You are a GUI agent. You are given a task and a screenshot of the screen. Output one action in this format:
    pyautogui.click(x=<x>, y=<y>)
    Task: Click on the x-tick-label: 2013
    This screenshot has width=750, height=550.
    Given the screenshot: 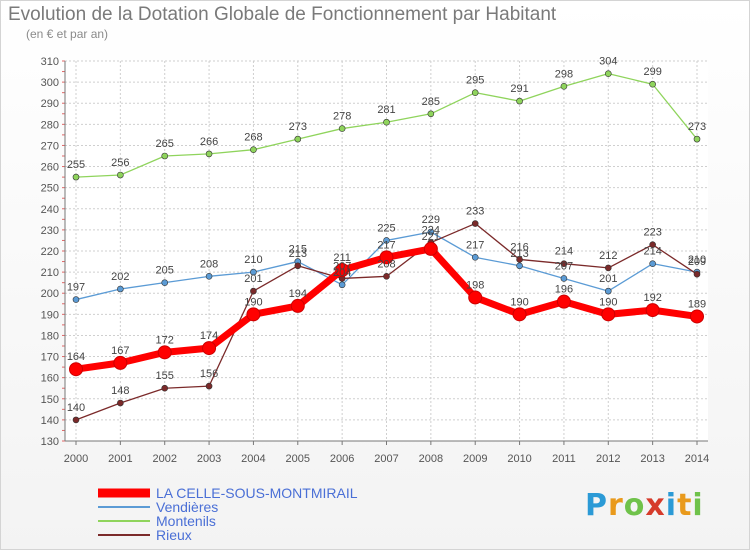 What is the action you would take?
    pyautogui.click(x=652, y=459)
    